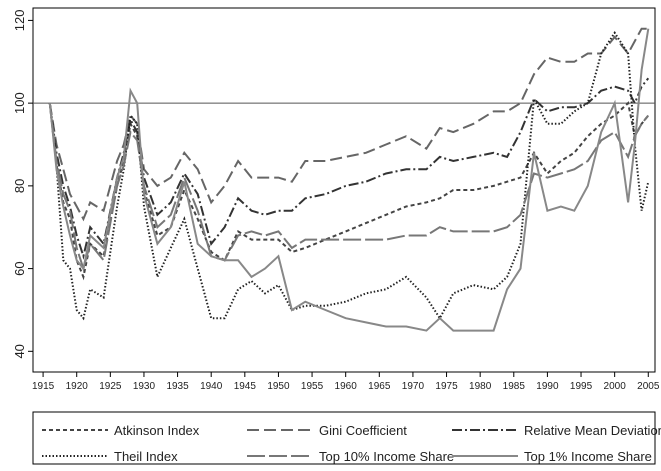  Describe the element at coordinates (19, 268) in the screenshot. I see `y-tick-label: 60` at that location.